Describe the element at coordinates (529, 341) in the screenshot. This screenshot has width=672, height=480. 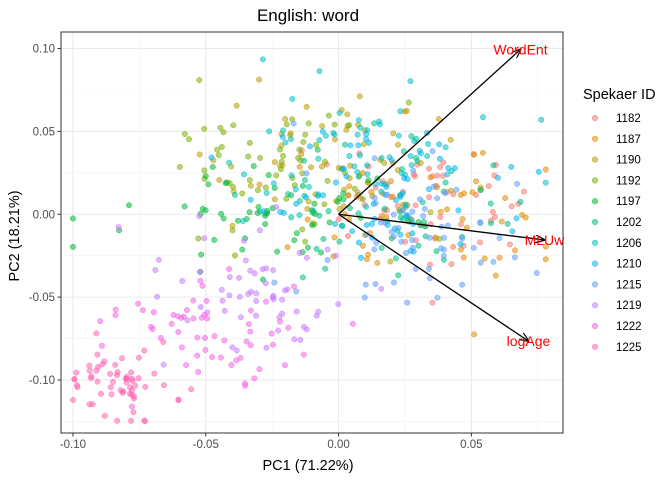
I see `arrow-label: logAge` at that location.